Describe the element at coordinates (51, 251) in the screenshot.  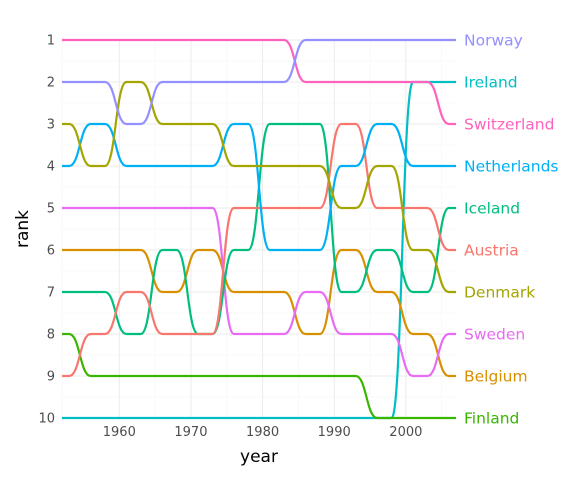
I see `y-tick-label: 6` at that location.